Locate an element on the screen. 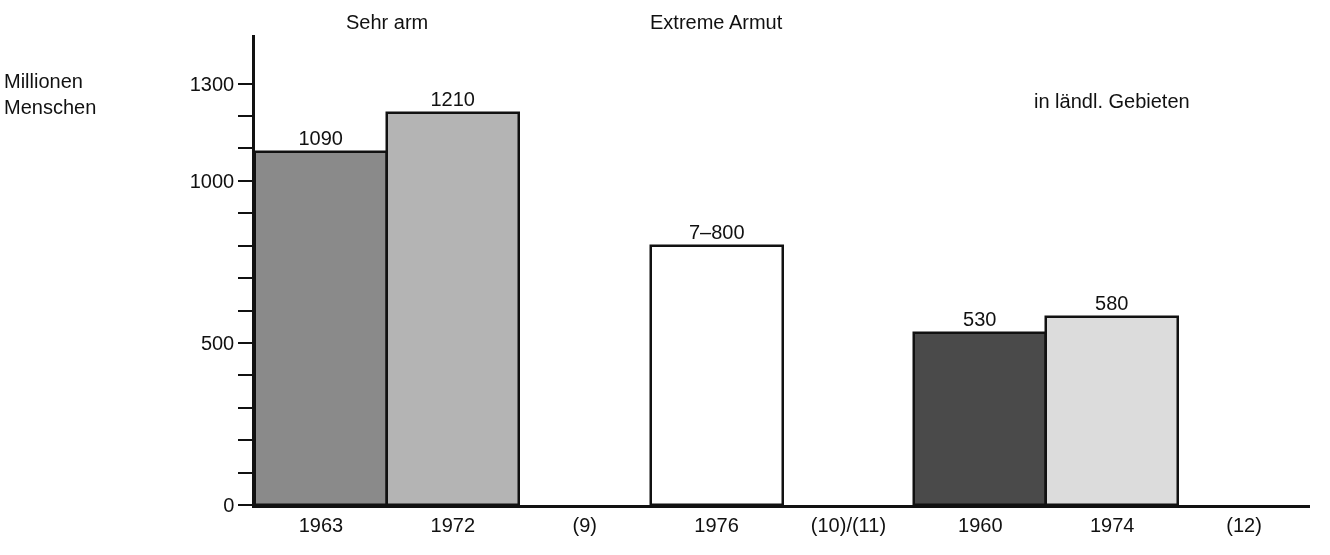 The height and width of the screenshot is (555, 1330). text: Extreme Armut is located at coordinates (716, 22).